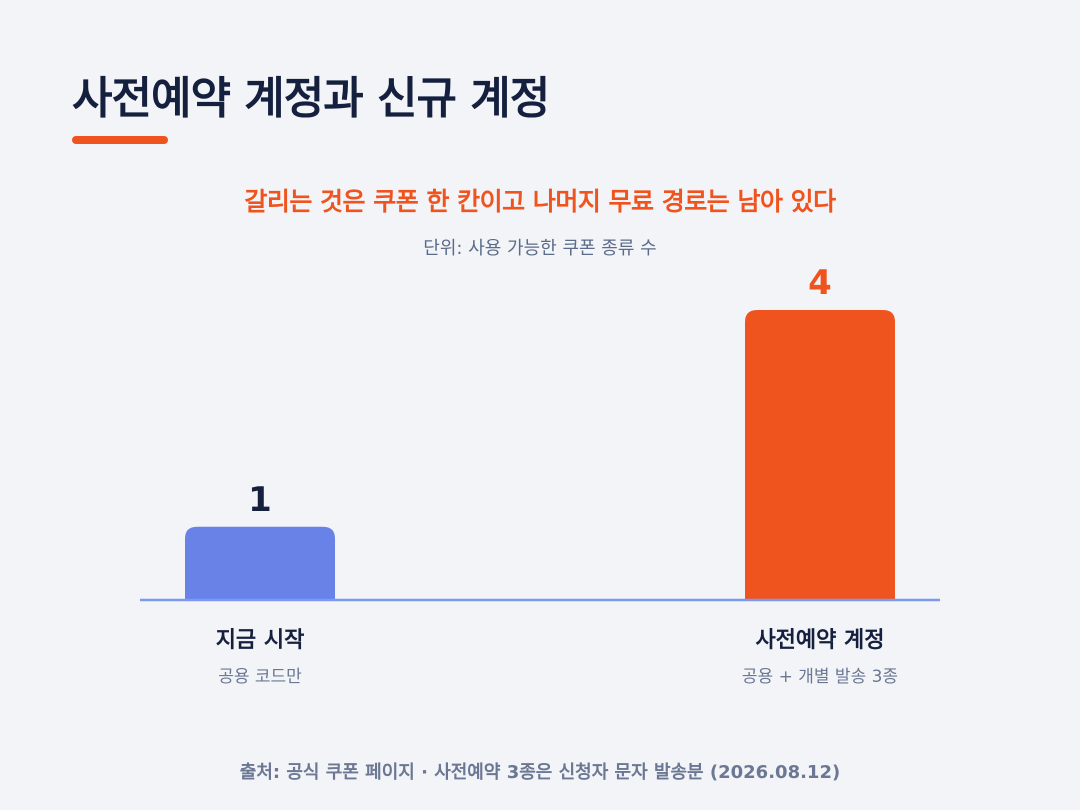  Describe the element at coordinates (260, 562) in the screenshot. I see `bar-now` at that location.